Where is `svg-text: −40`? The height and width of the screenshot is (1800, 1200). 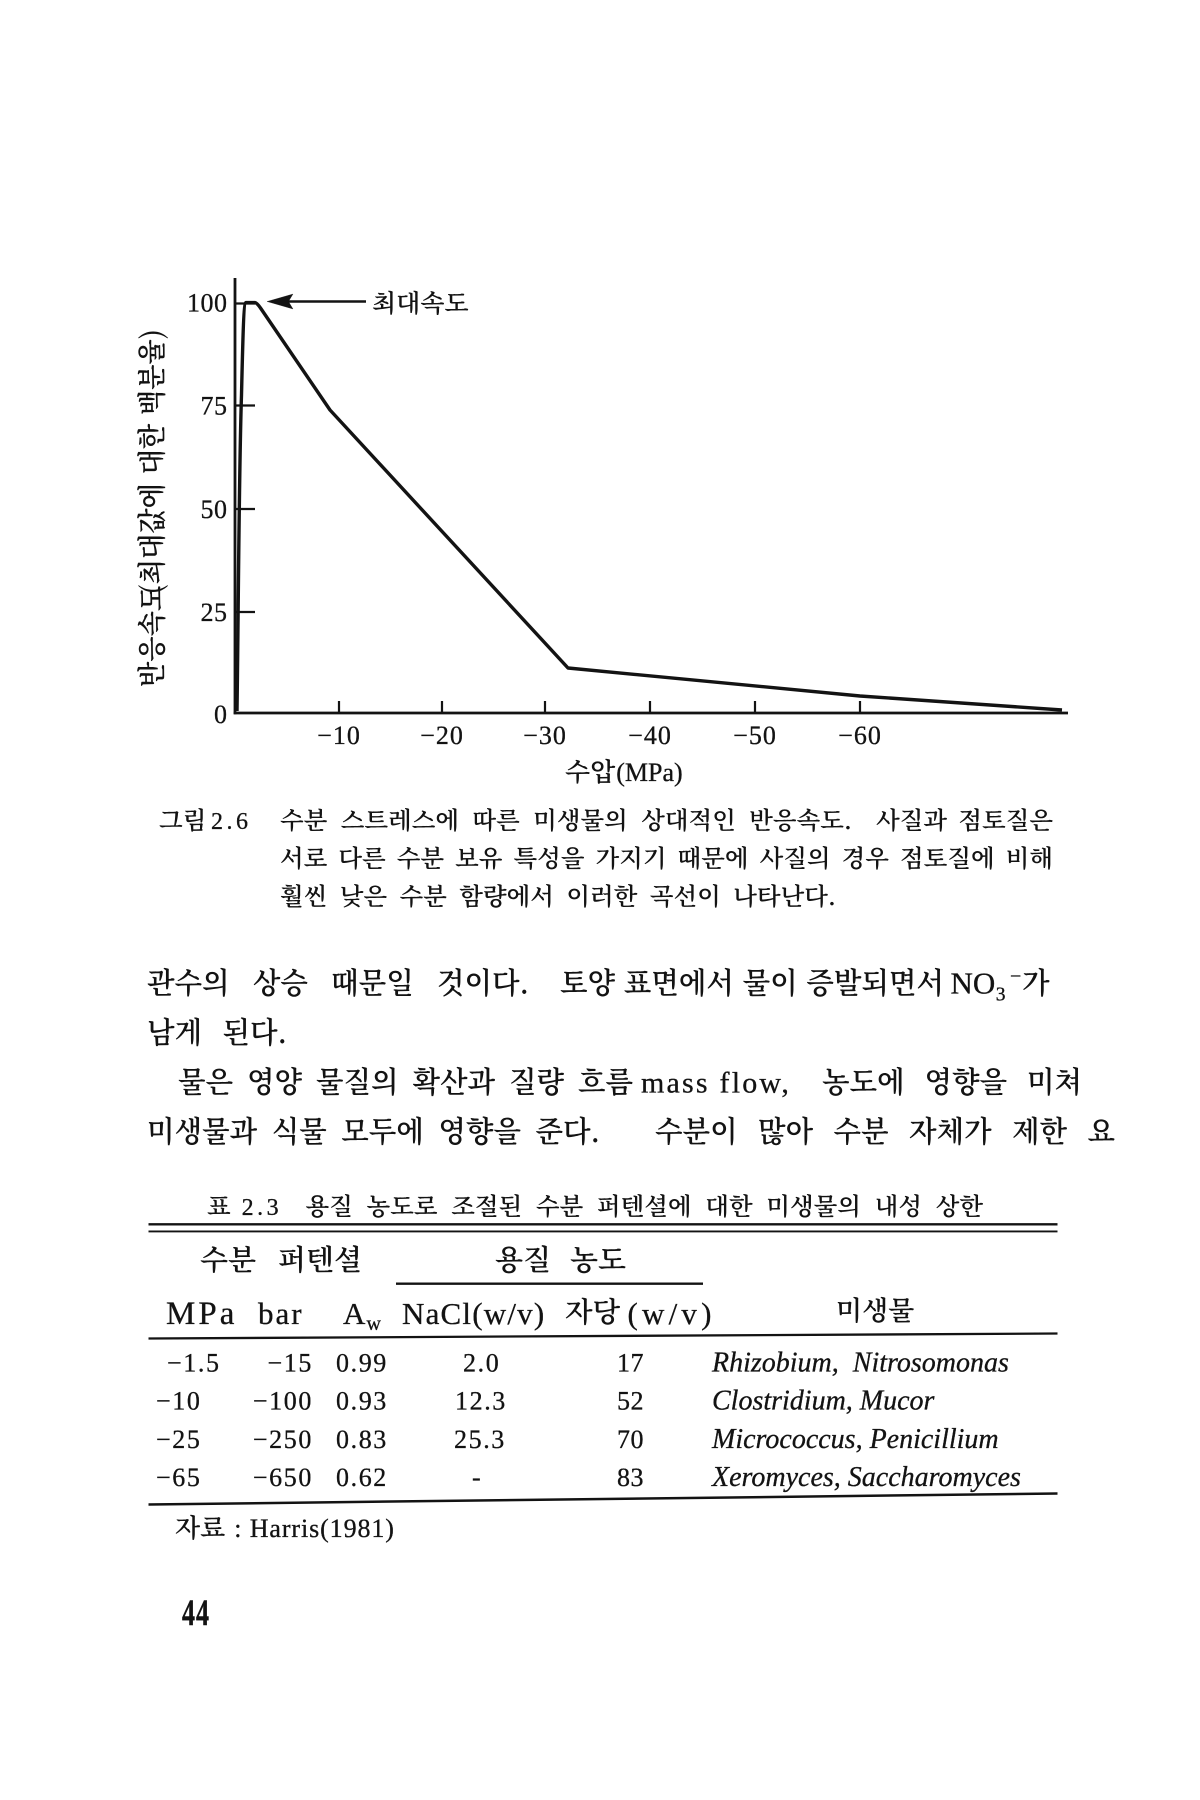 svg-text: −40 is located at coordinates (650, 735).